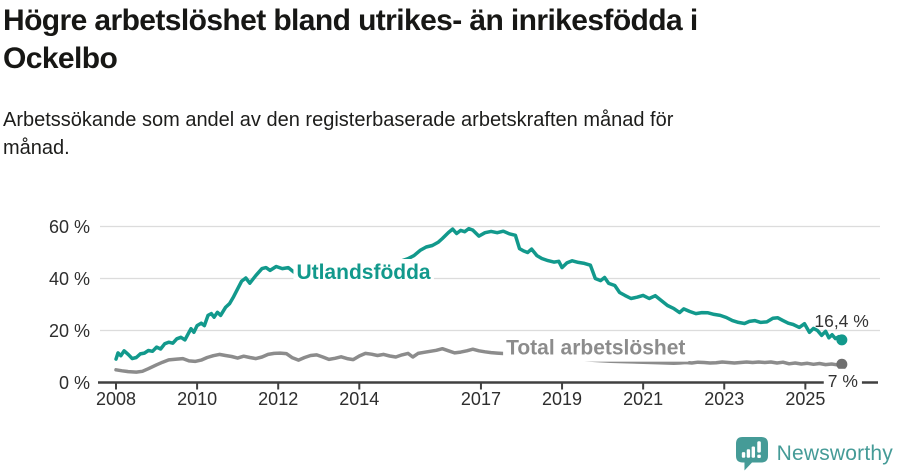 The height and width of the screenshot is (474, 900). I want to click on newsworthy-logo-icon, so click(751, 454).